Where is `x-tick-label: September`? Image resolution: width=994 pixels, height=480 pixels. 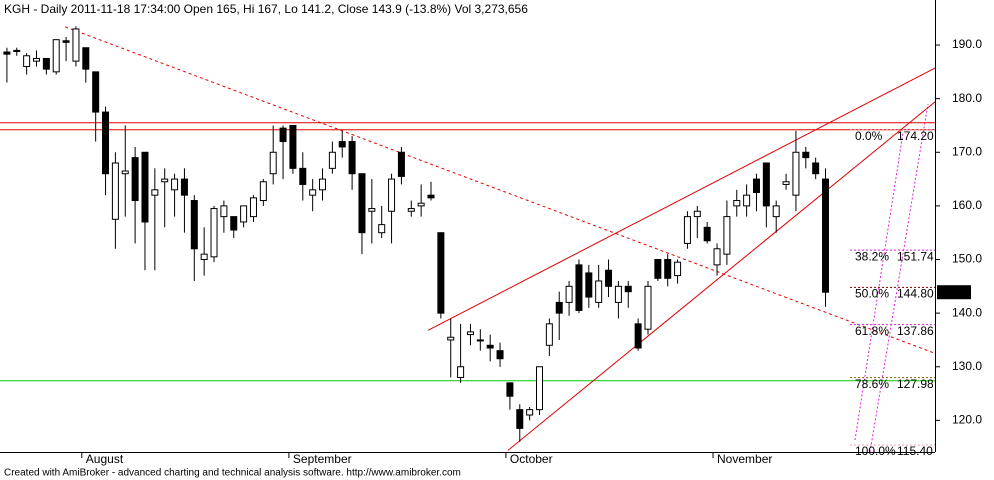
x-tick-label: September is located at coordinates (322, 459).